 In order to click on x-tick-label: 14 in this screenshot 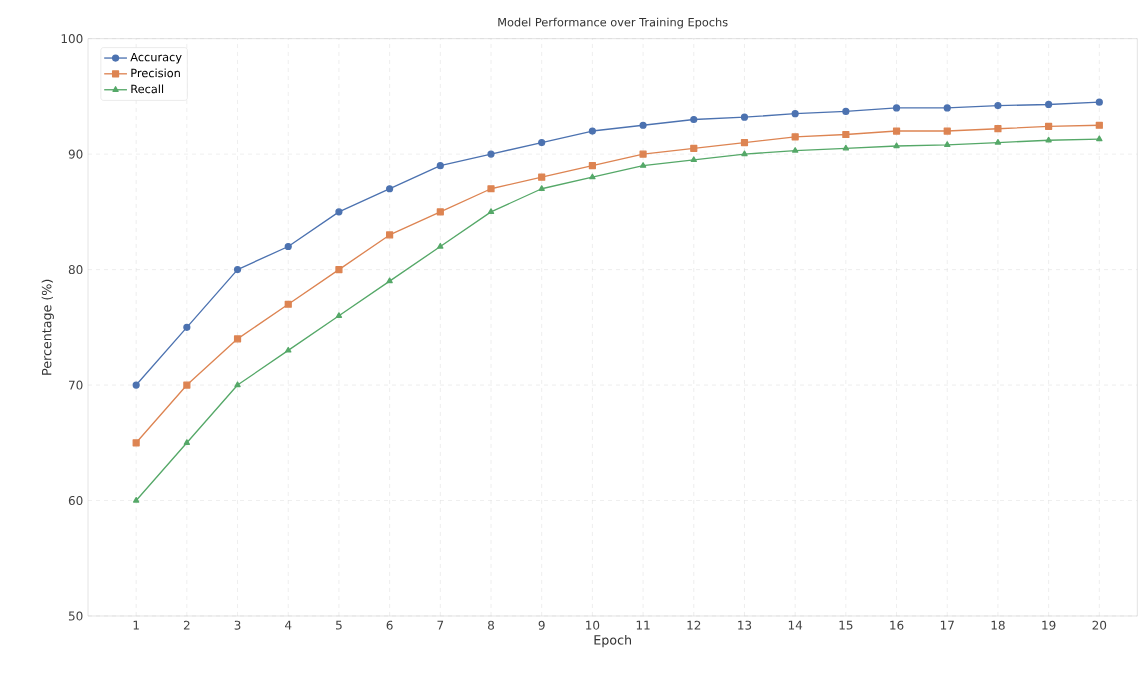, I will do `click(795, 625)`.